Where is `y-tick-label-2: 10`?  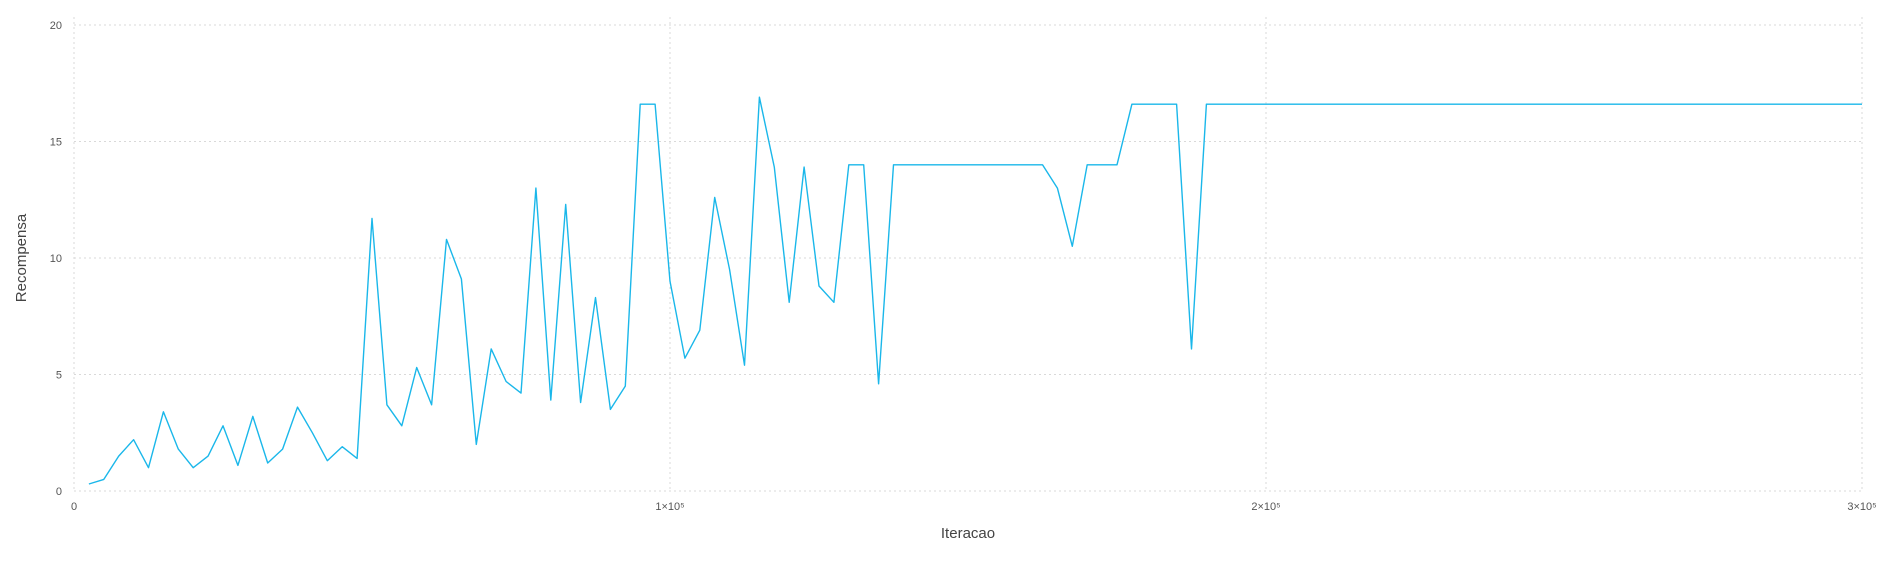 y-tick-label-2: 10 is located at coordinates (56, 259).